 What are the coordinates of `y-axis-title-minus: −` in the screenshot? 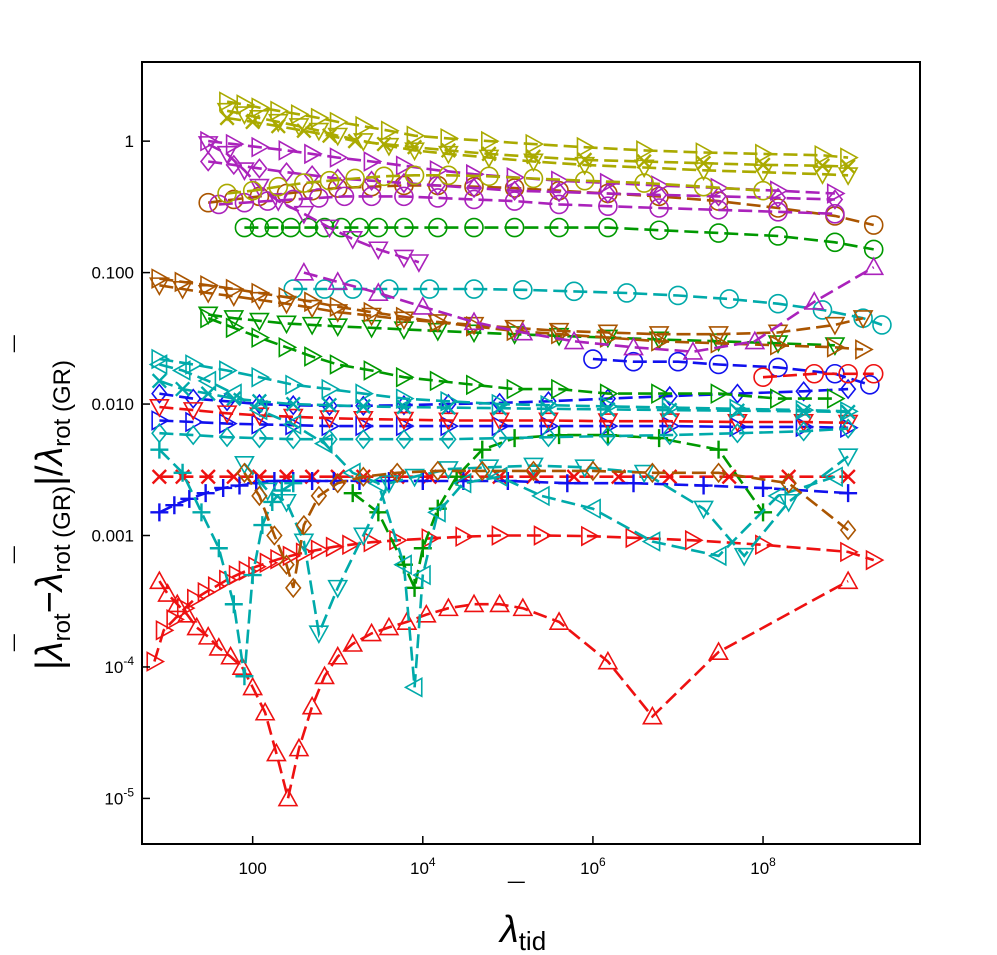 It's located at (50, 602).